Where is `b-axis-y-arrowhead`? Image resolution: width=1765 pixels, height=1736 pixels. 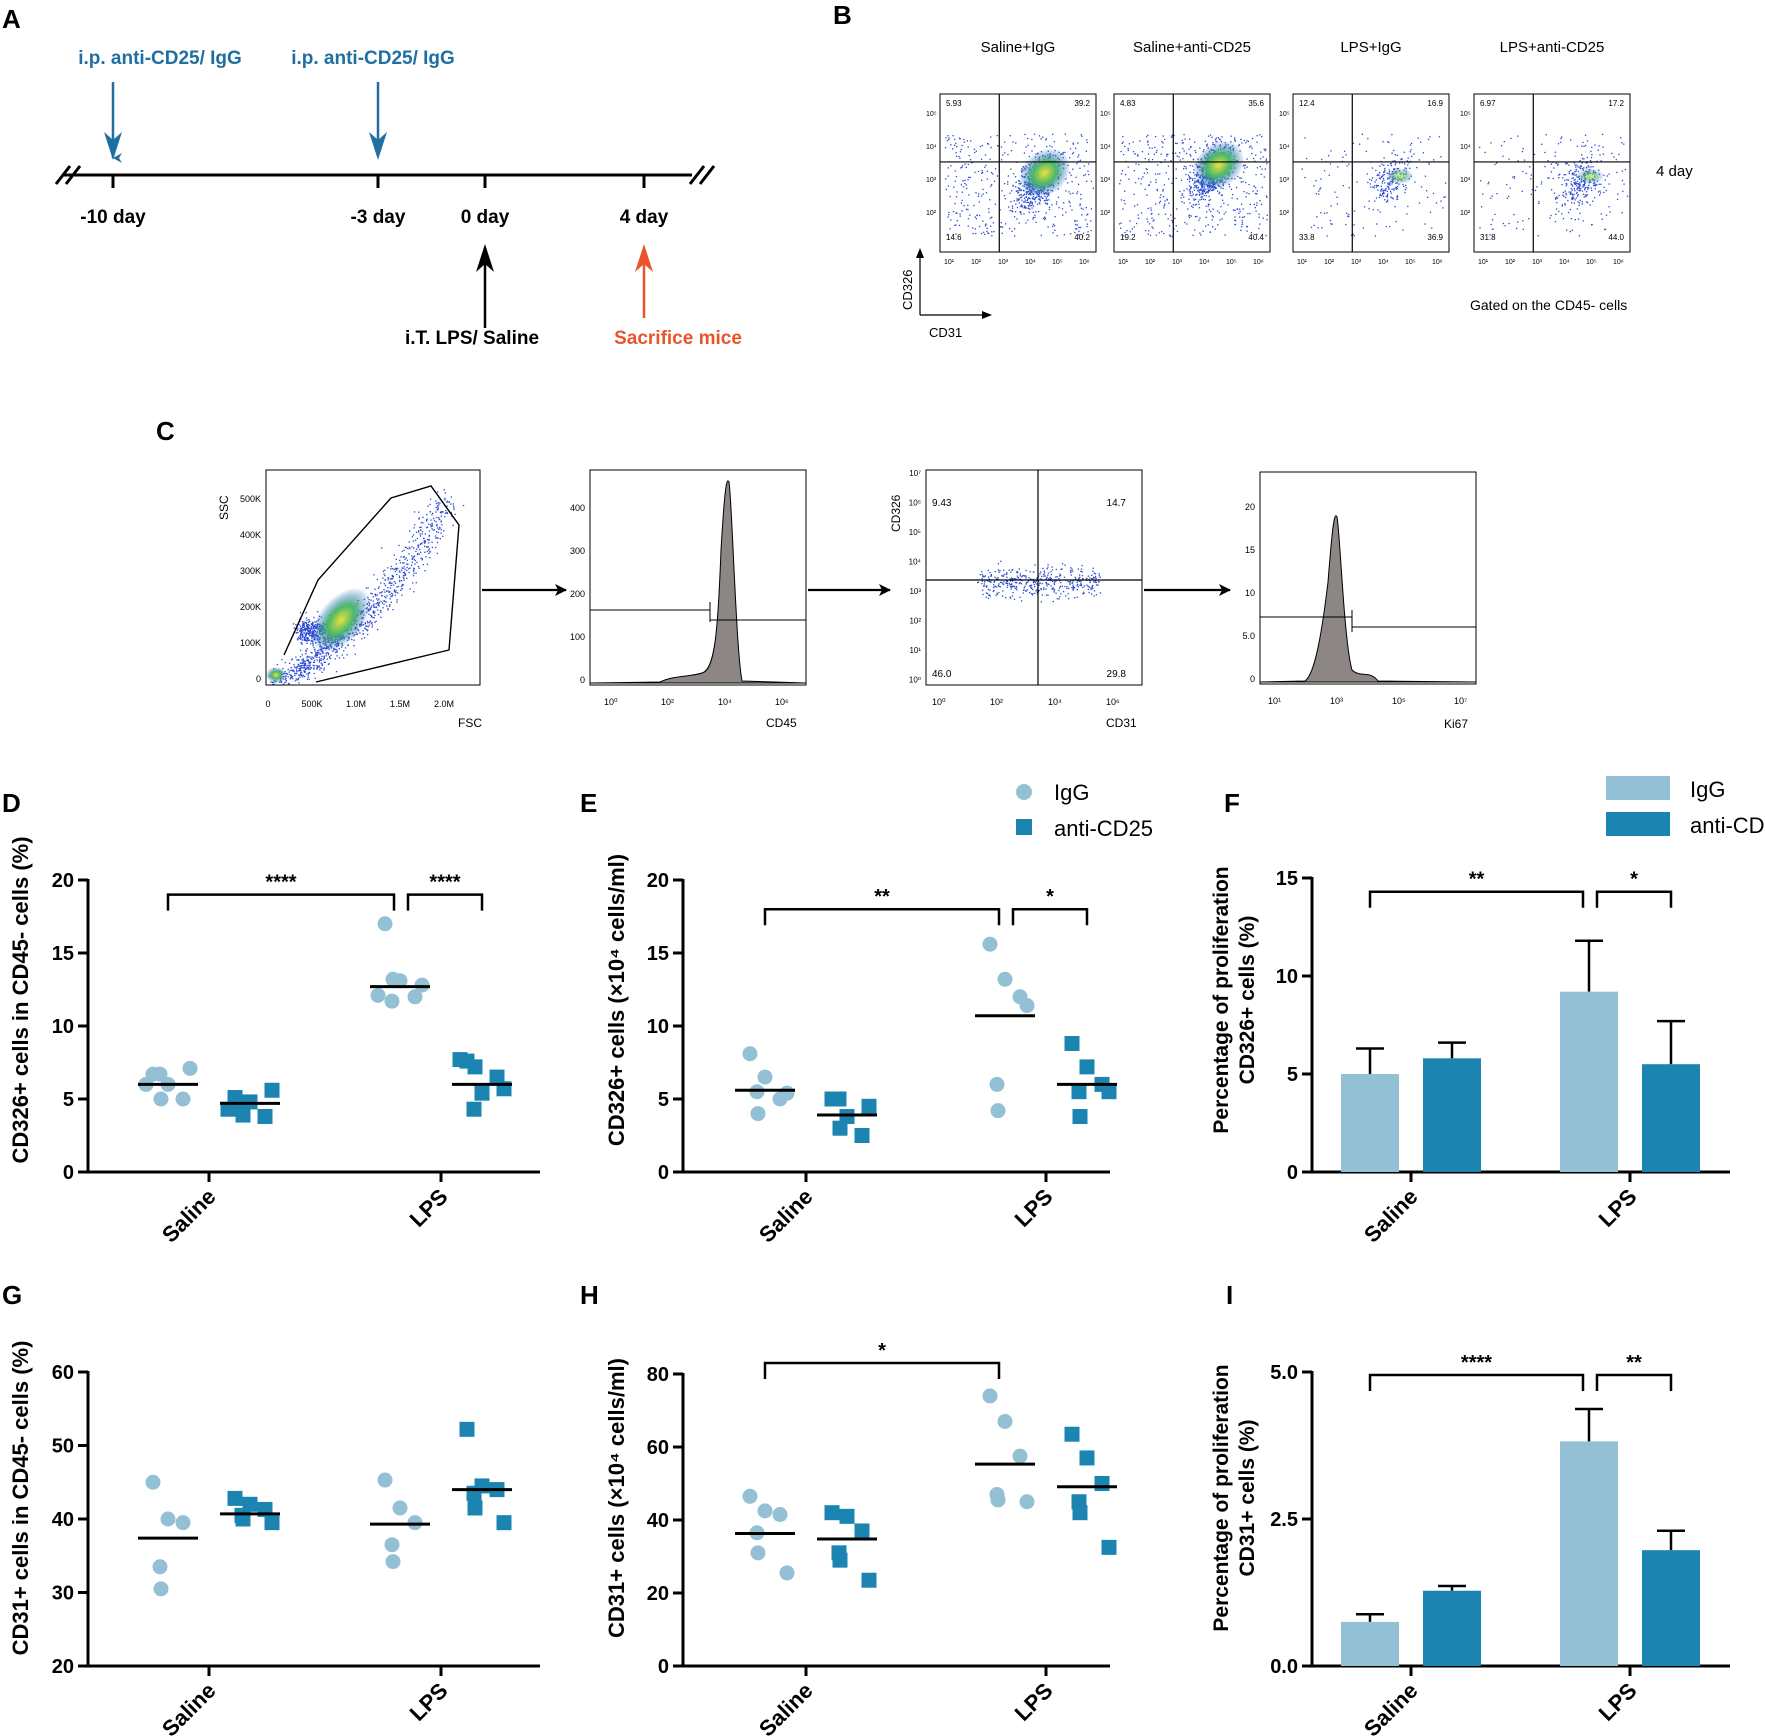
b-axis-y-arrowhead is located at coordinates (920, 253).